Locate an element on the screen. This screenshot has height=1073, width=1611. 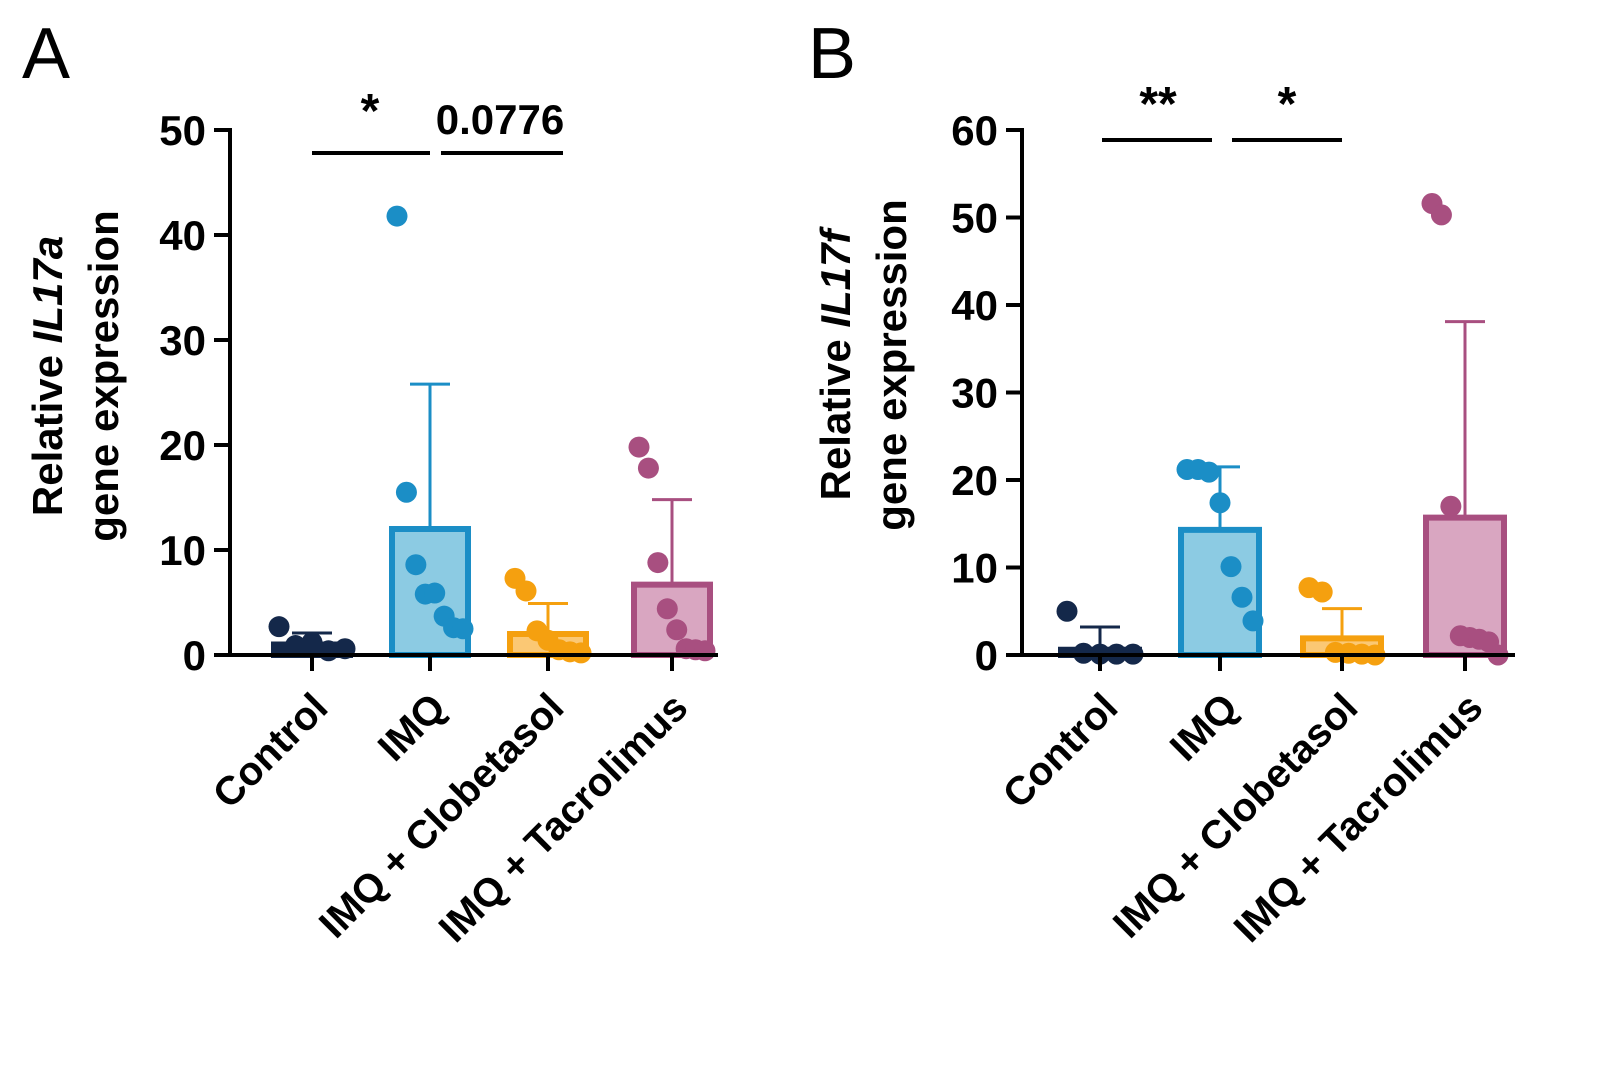
panel-letter-b: B is located at coordinates (832, 54).